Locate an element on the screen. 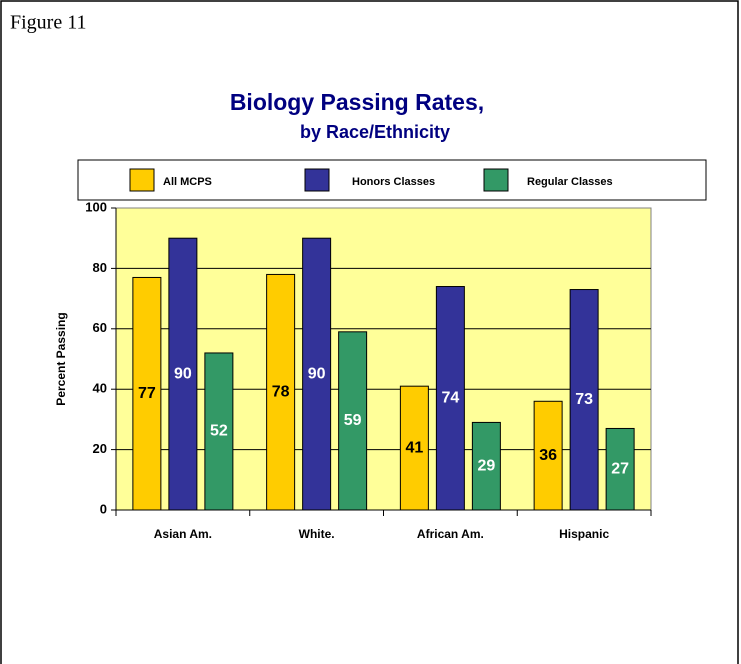  bar-value-label: 29 is located at coordinates (486, 465).